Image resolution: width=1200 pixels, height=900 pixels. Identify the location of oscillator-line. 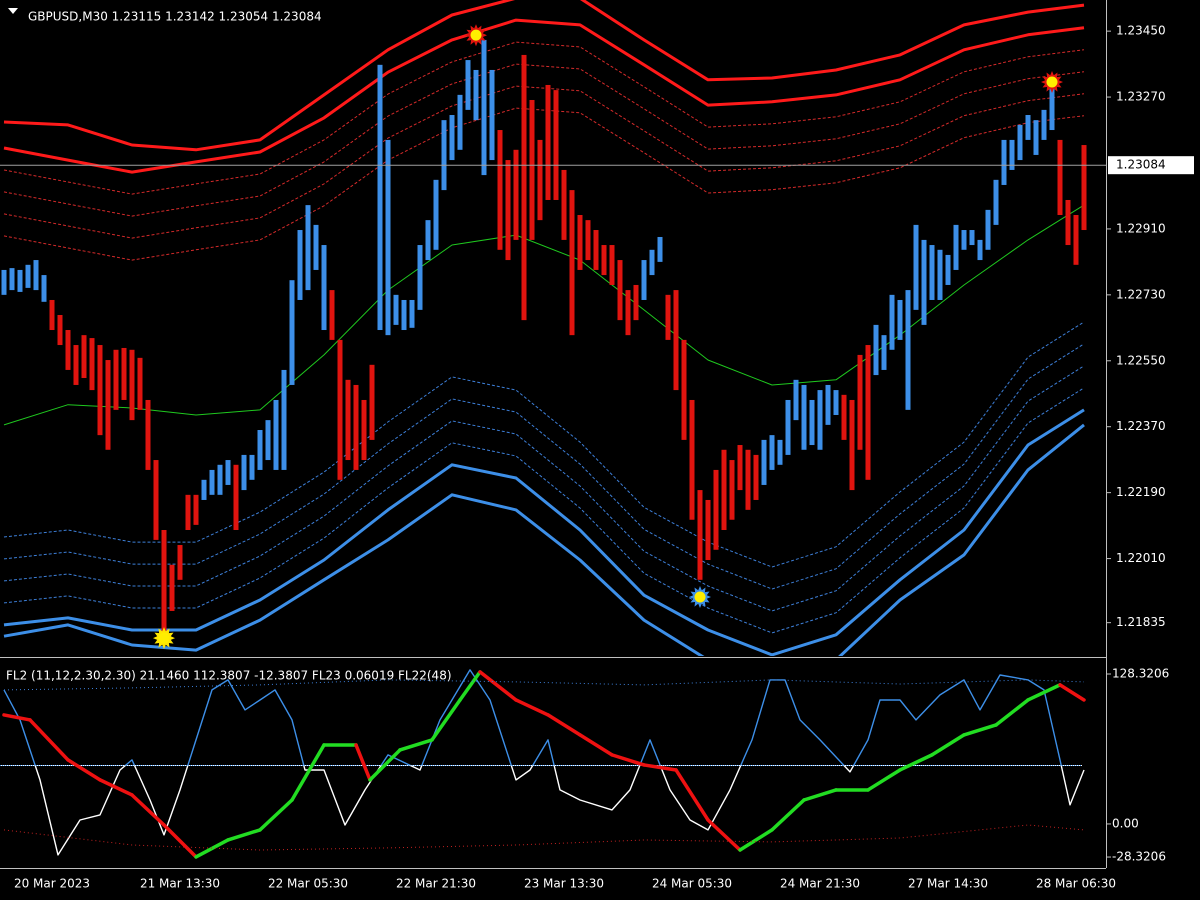
(559, 810).